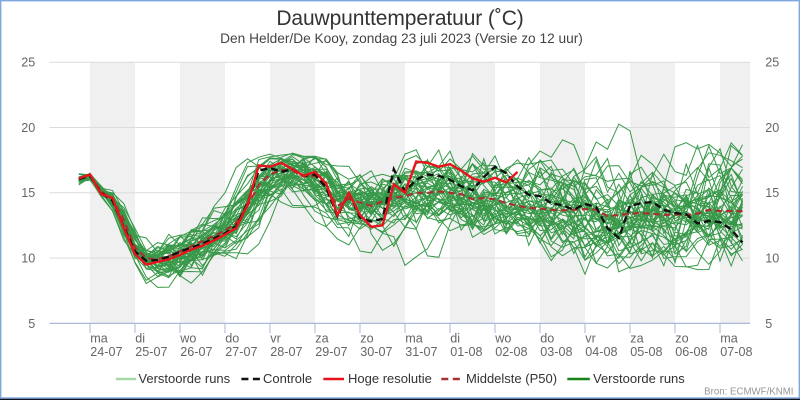  Describe the element at coordinates (286, 352) in the screenshot. I see `svg-text: 28-07` at that location.